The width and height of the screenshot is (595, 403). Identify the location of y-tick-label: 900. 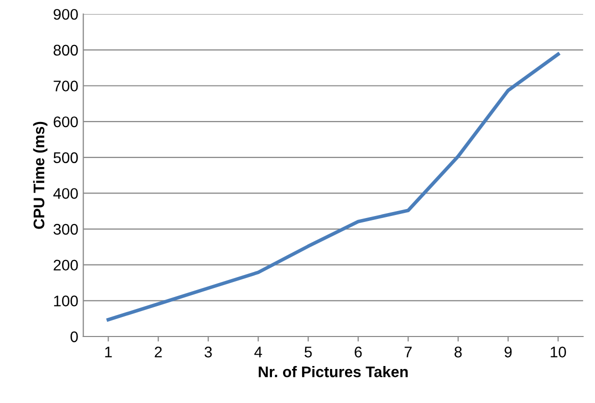
(66, 14).